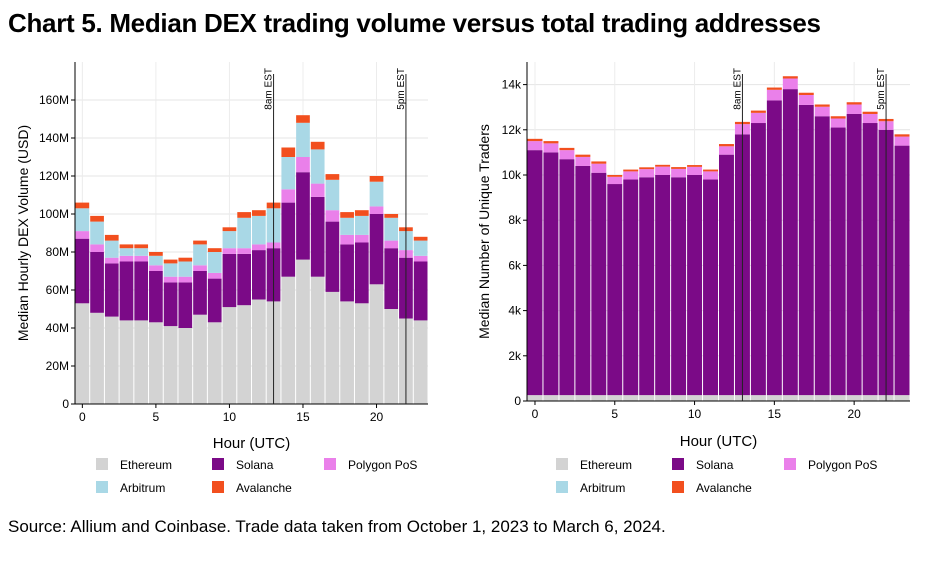  I want to click on annotation-label: 5pm EST, so click(881, 89).